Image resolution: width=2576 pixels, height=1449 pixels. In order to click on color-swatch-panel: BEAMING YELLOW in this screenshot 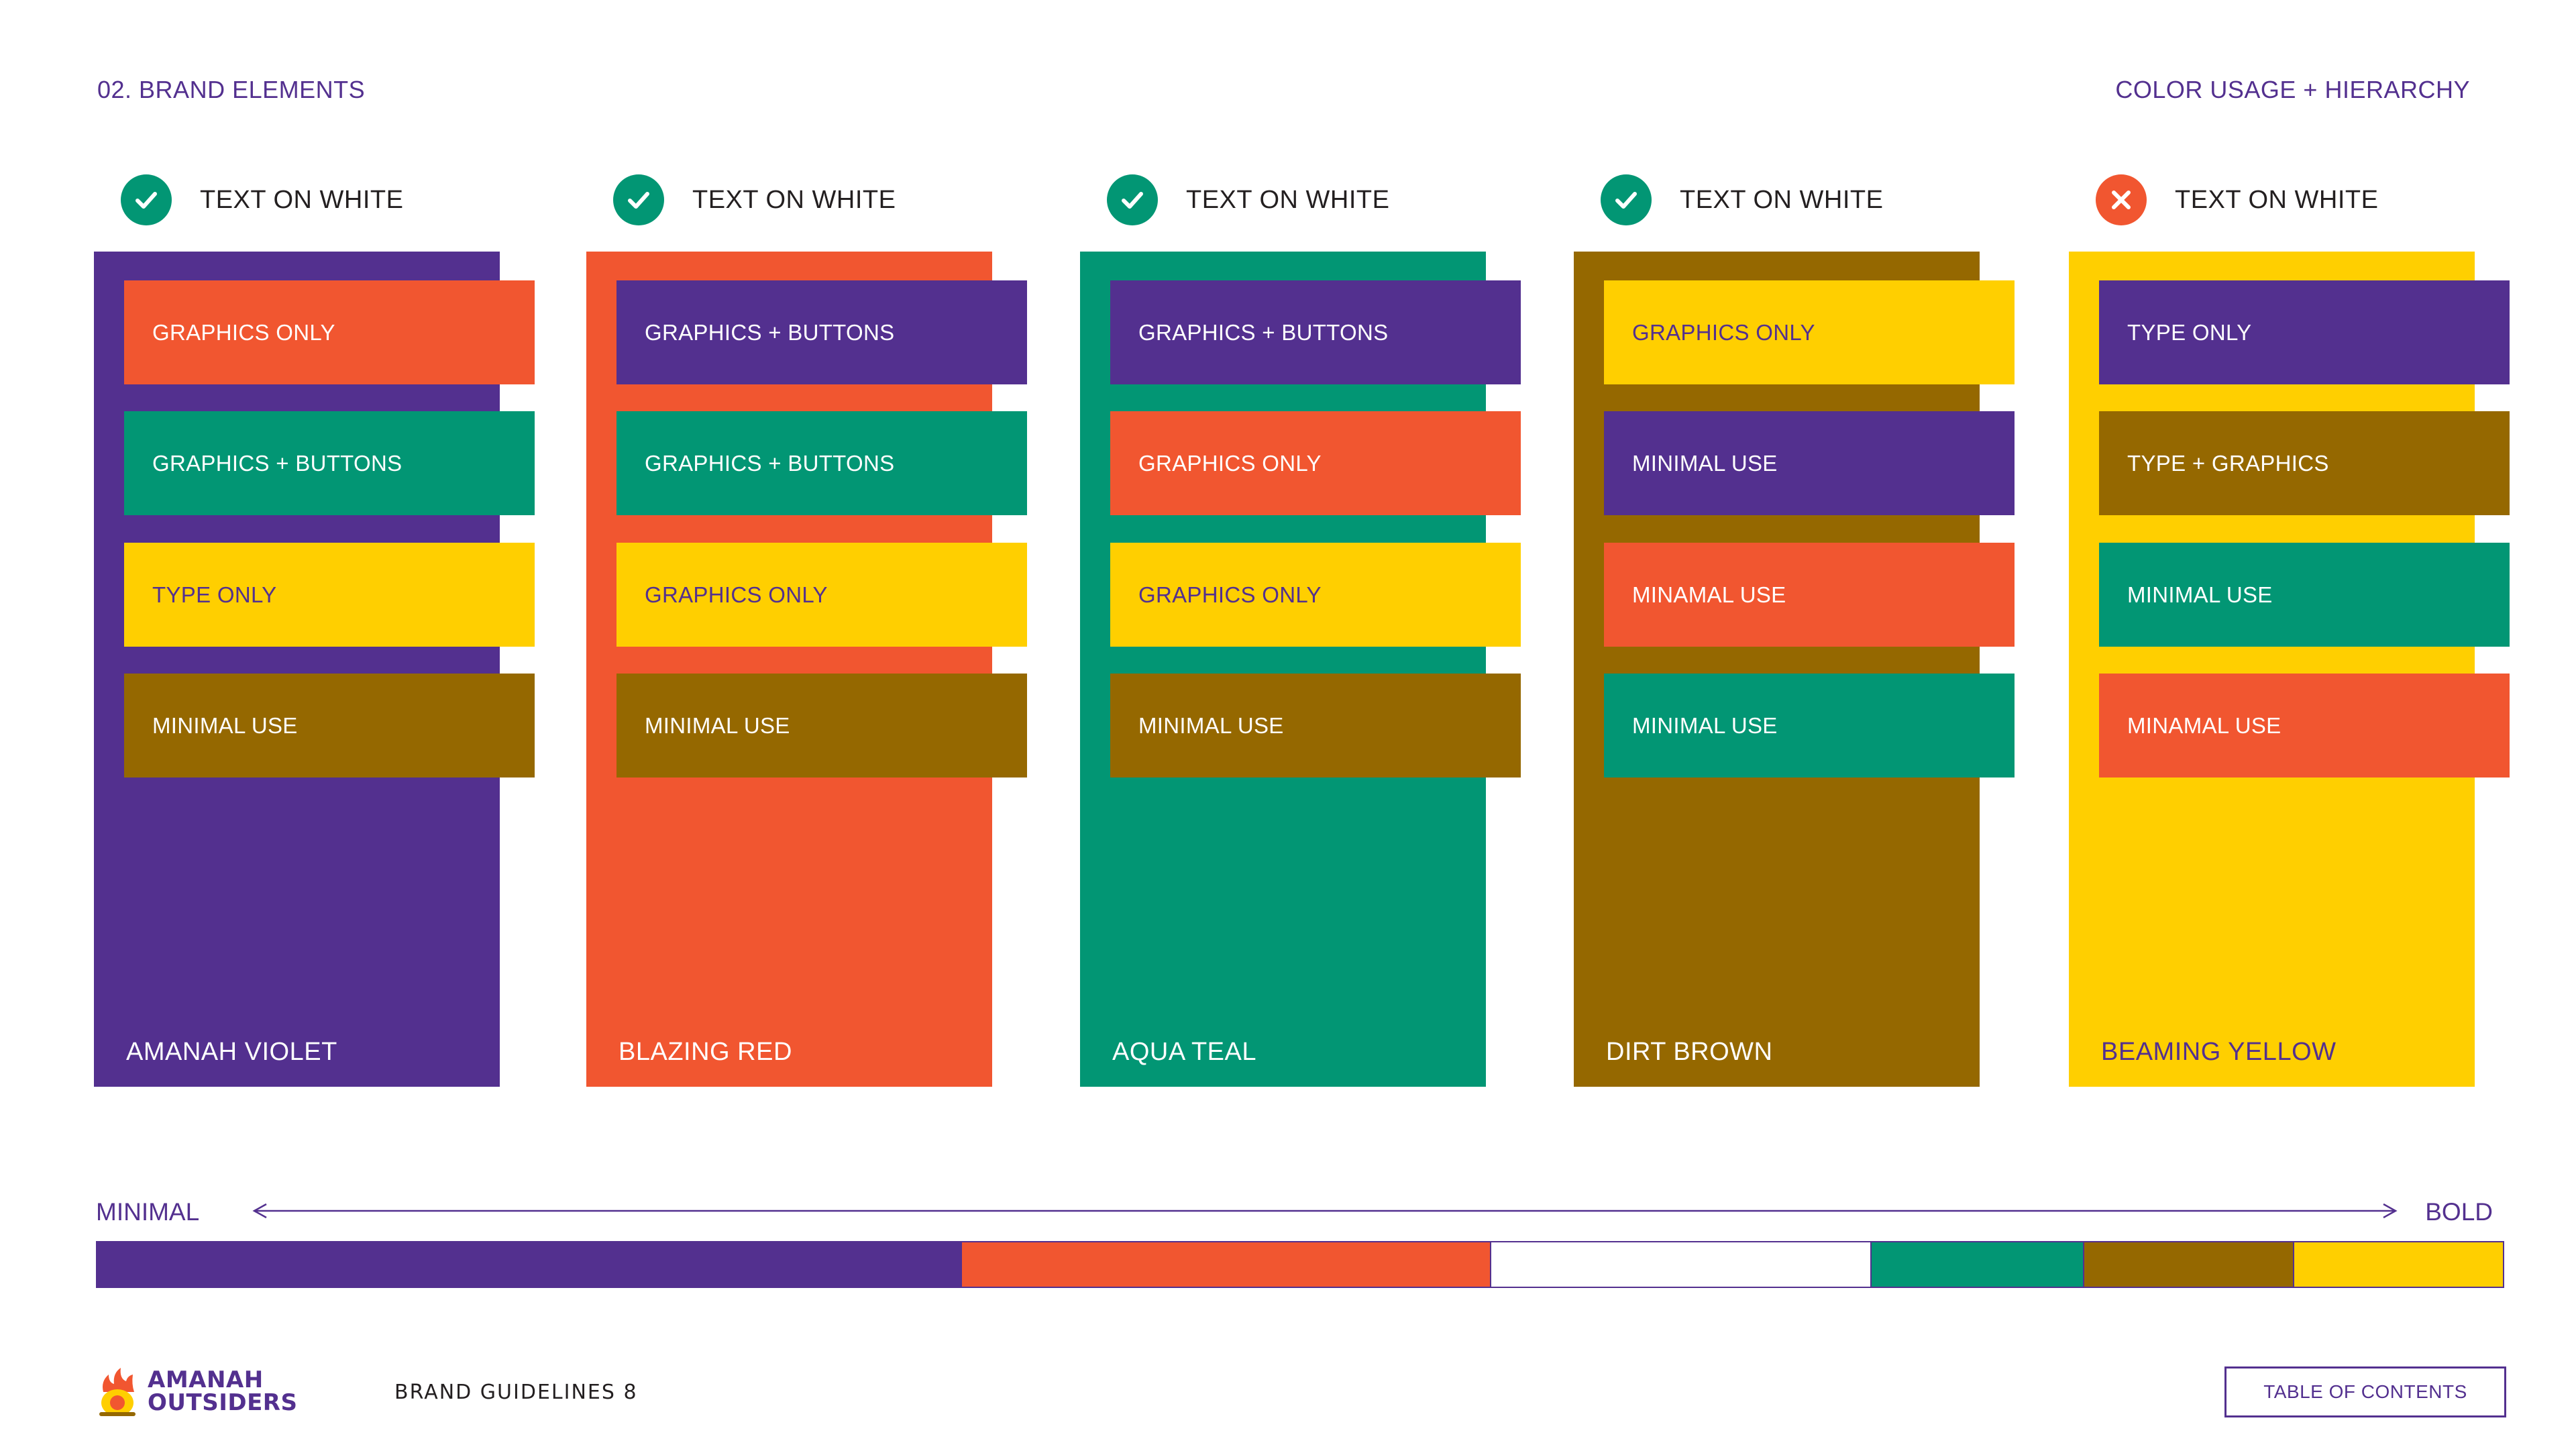, I will do `click(2272, 669)`.